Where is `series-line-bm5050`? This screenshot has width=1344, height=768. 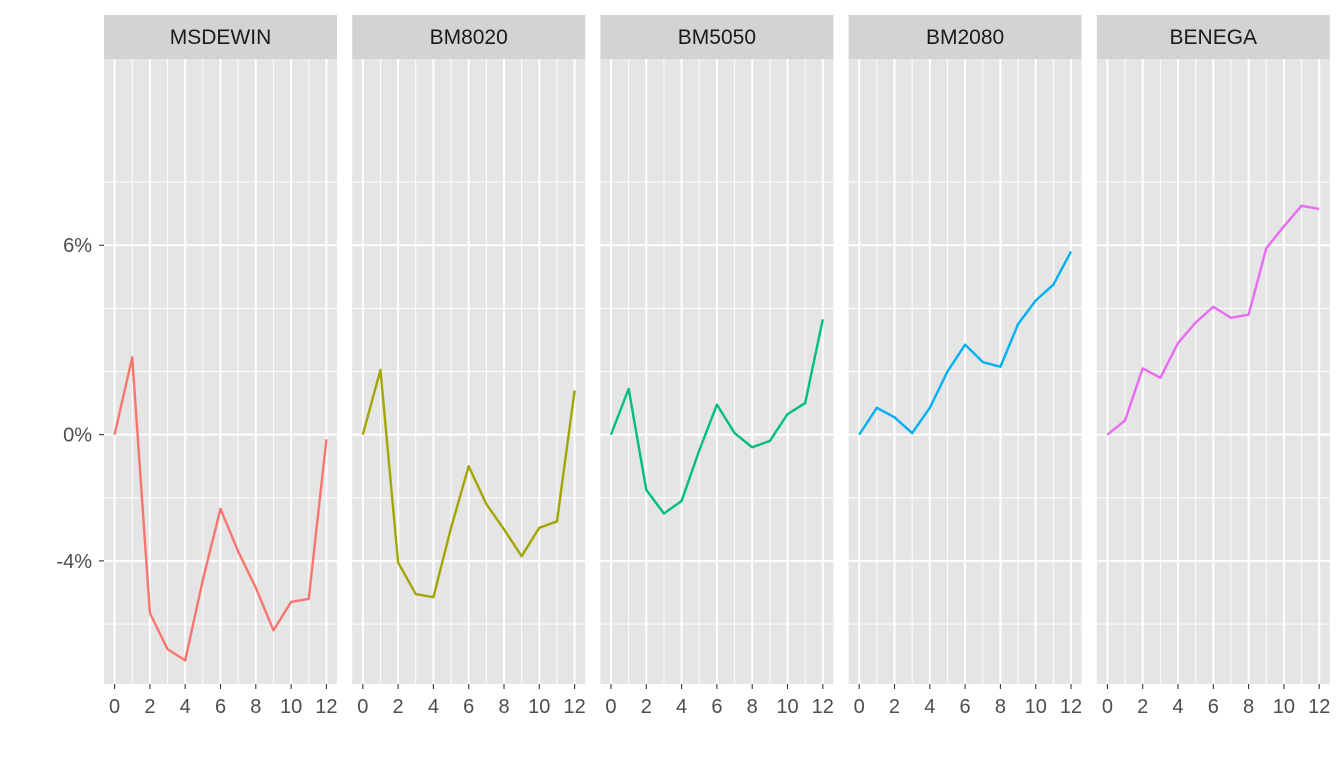 series-line-bm5050 is located at coordinates (716, 417).